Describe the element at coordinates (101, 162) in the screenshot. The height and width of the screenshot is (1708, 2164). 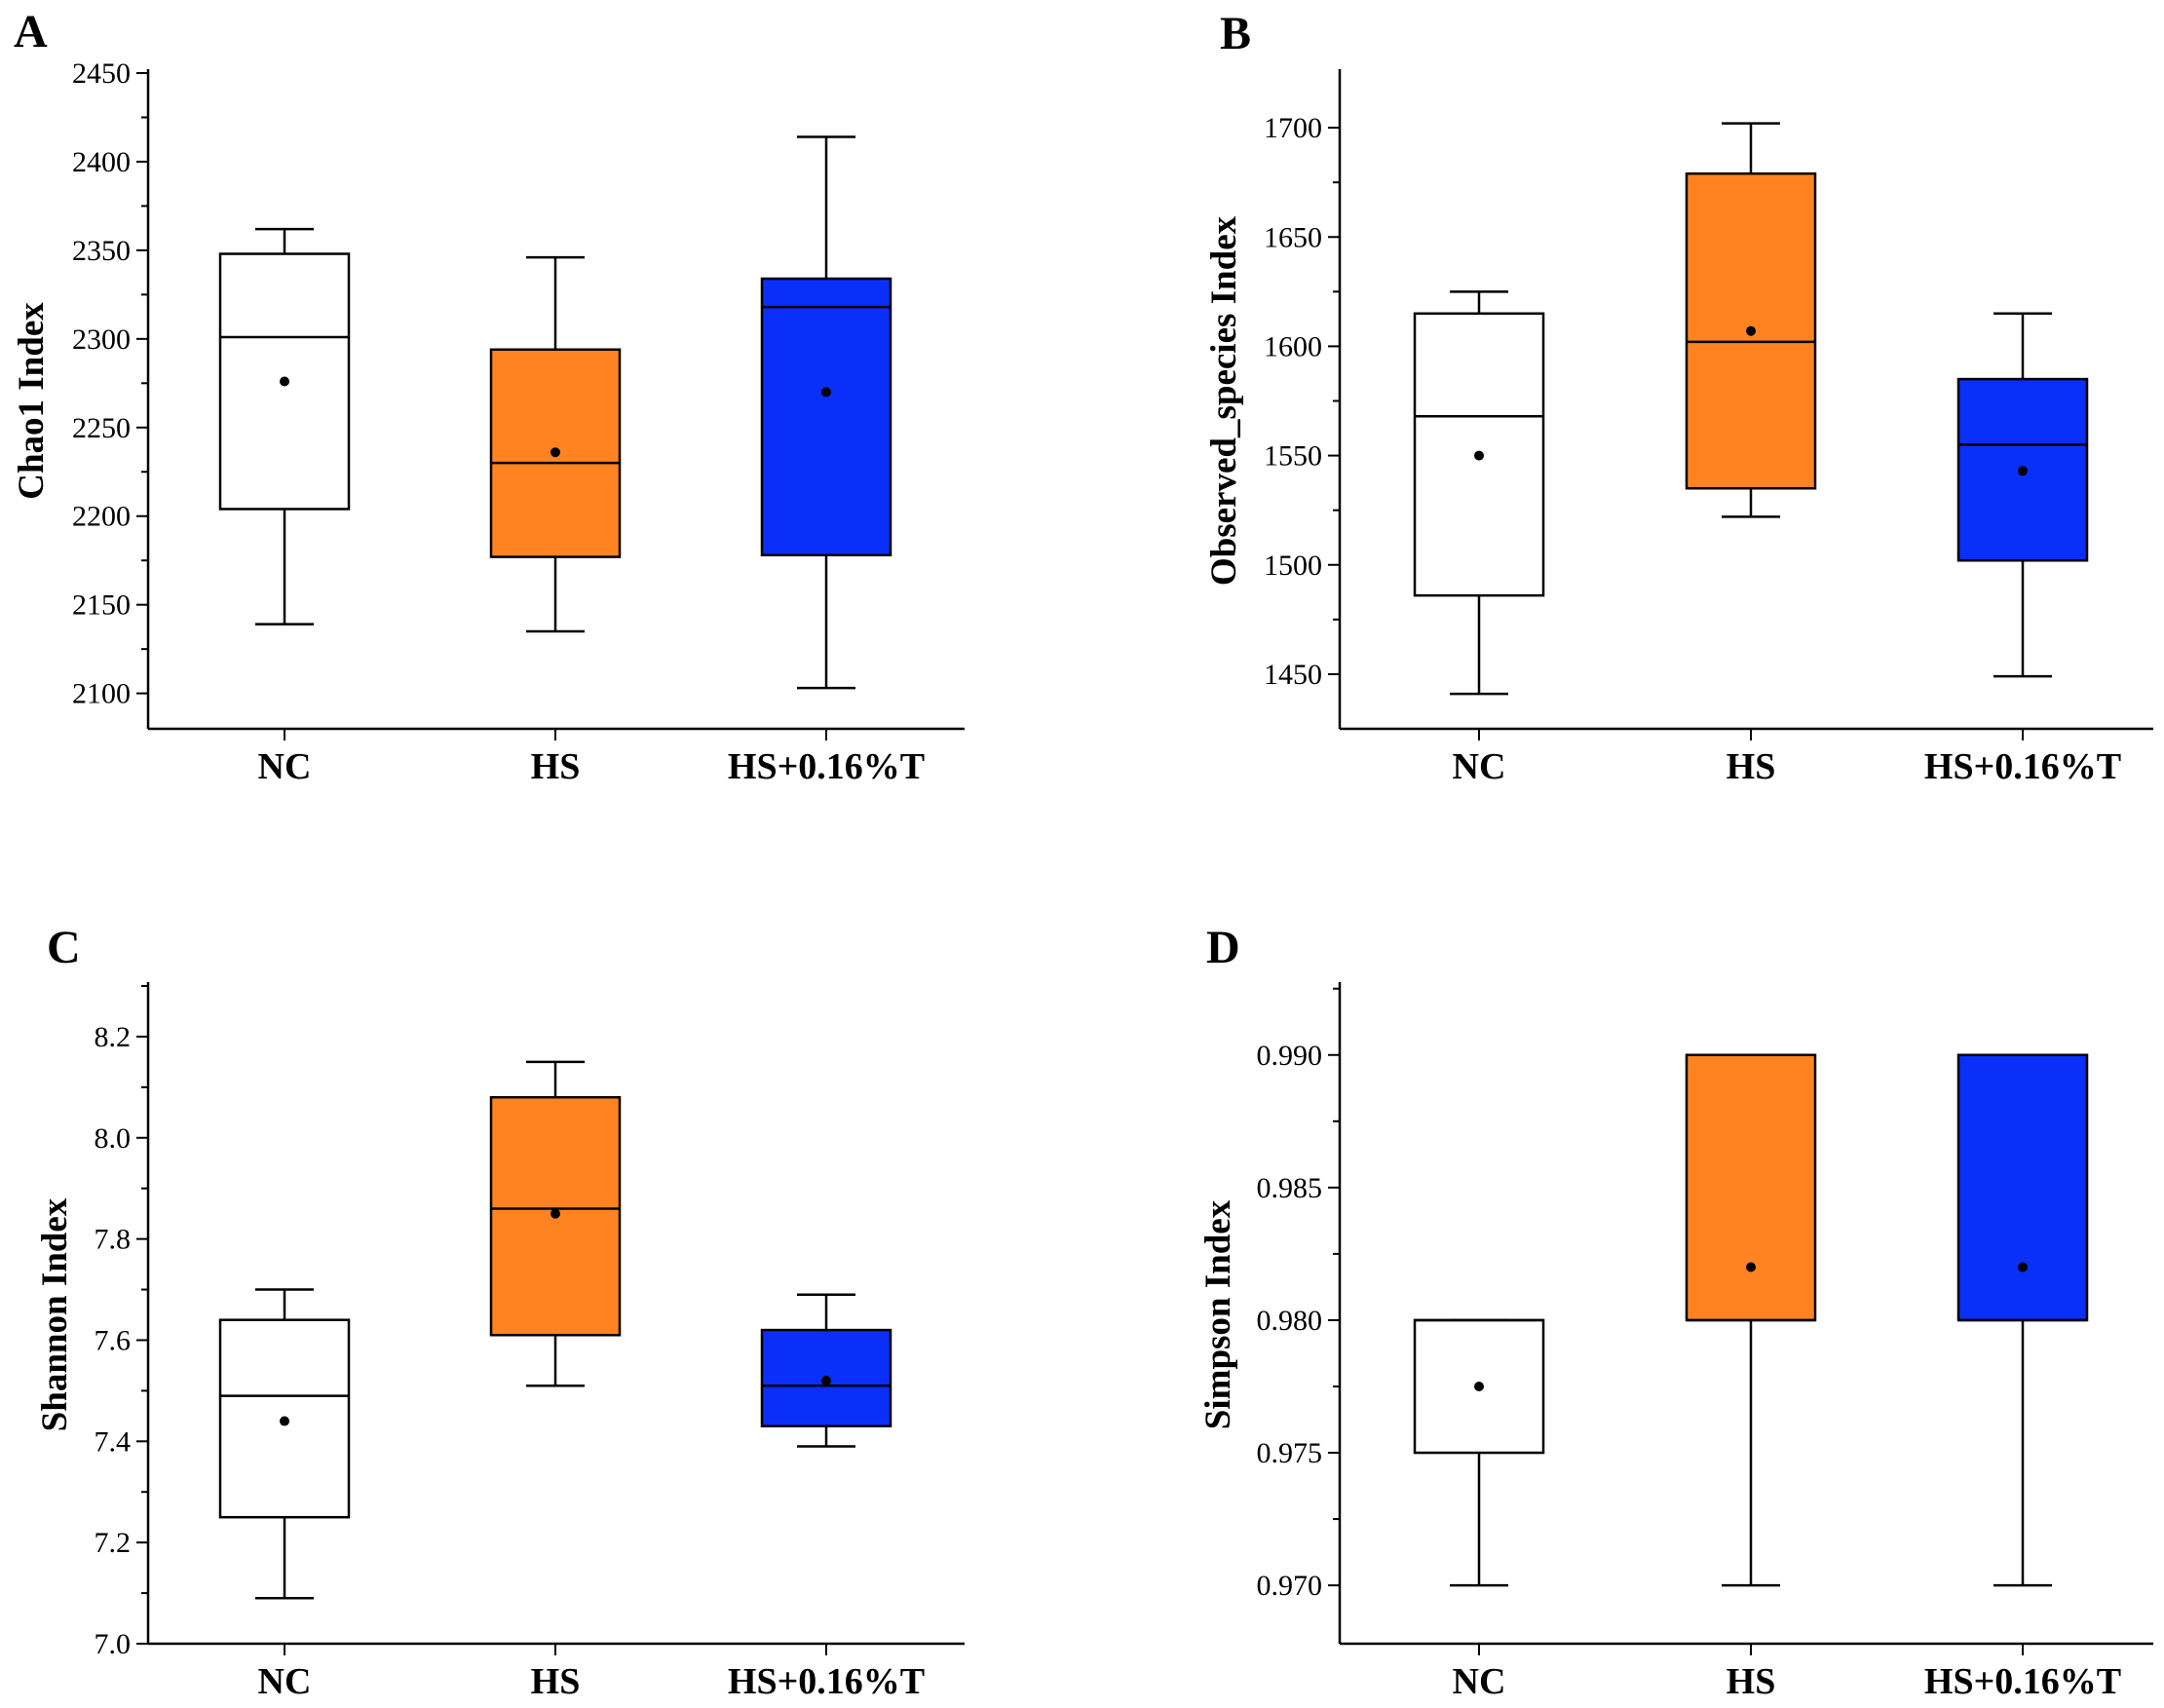
I see `y-tick-label: 2400` at that location.